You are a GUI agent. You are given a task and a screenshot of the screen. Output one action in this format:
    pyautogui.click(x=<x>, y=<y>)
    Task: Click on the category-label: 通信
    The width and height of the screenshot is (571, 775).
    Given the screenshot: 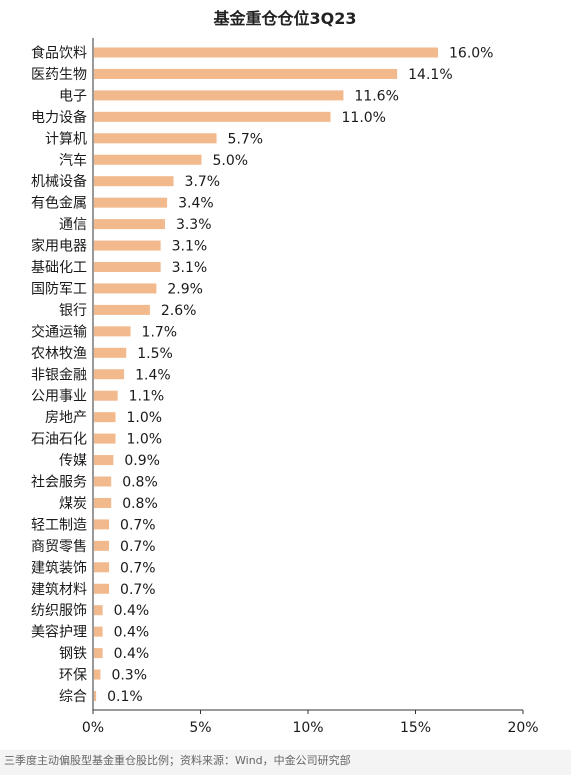 What is the action you would take?
    pyautogui.click(x=73, y=225)
    